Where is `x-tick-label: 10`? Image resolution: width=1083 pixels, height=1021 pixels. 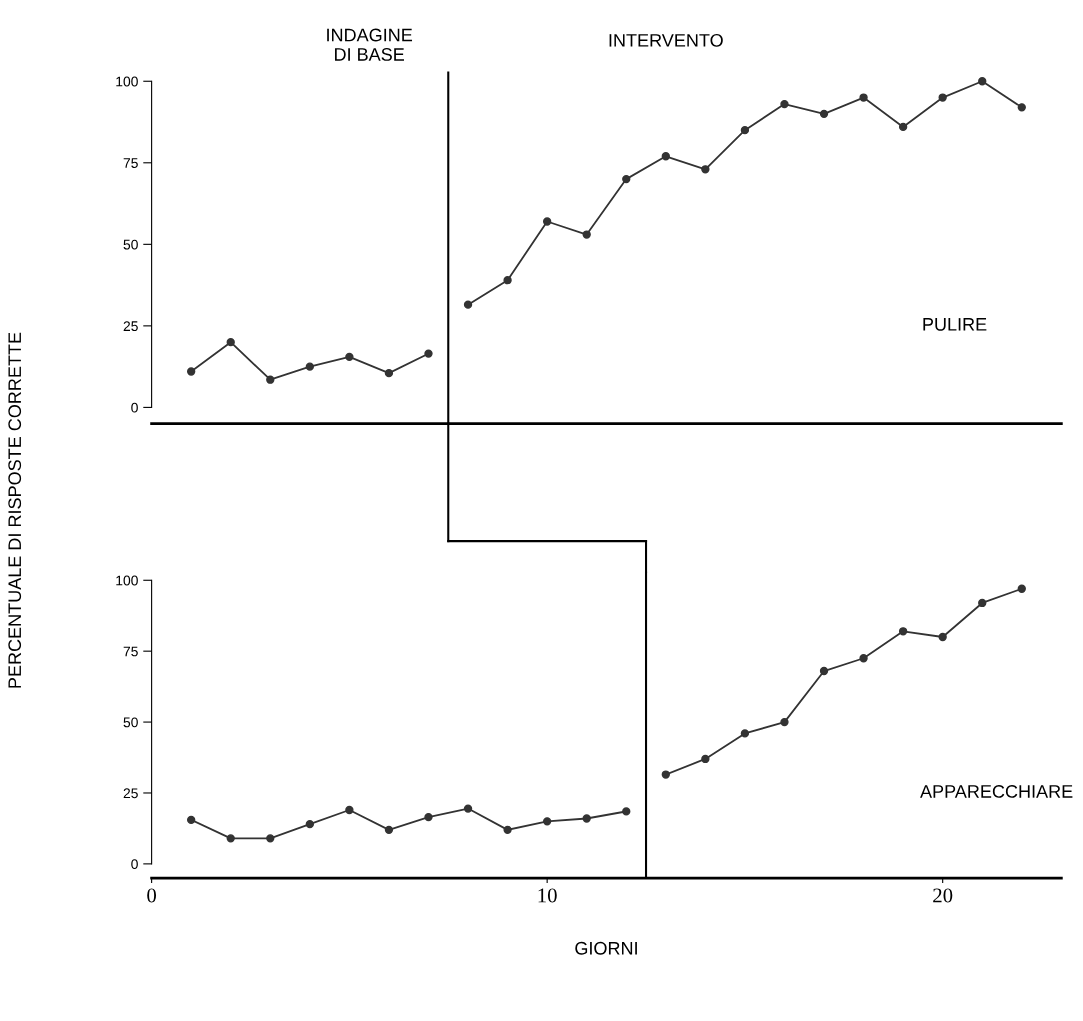 x-tick-label: 10 is located at coordinates (547, 895).